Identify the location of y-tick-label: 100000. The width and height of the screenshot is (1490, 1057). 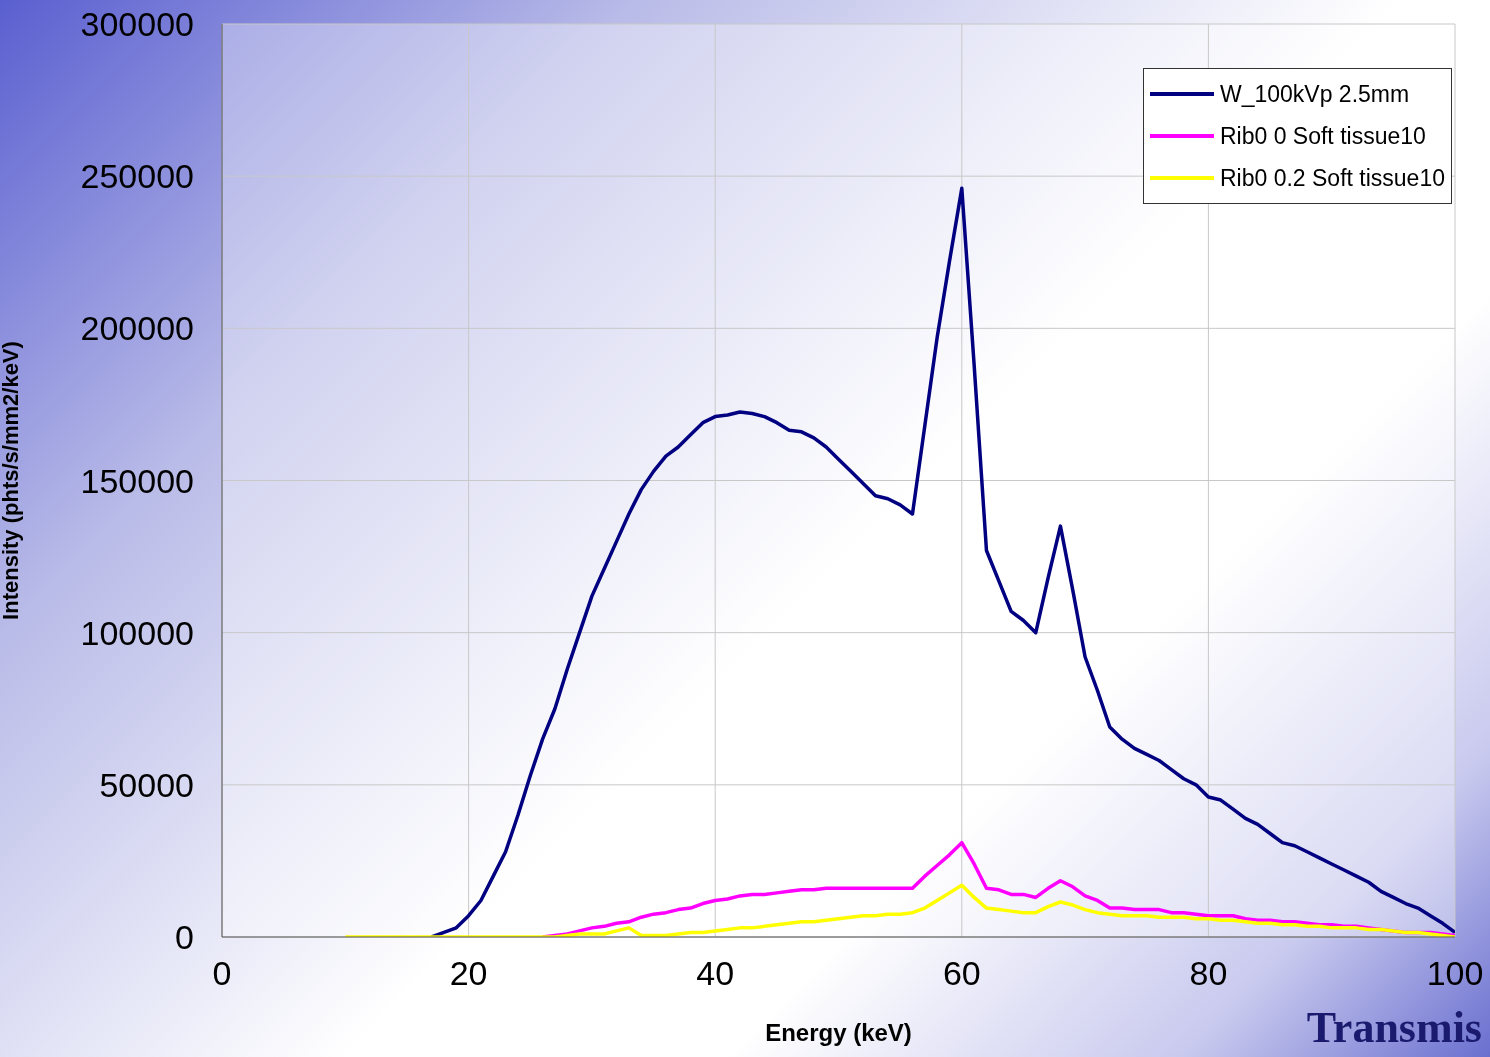
(137, 632).